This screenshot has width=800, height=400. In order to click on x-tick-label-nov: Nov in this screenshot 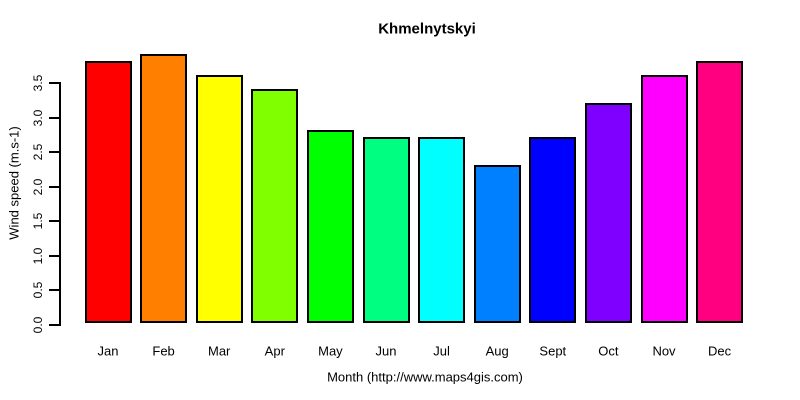, I will do `click(664, 351)`.